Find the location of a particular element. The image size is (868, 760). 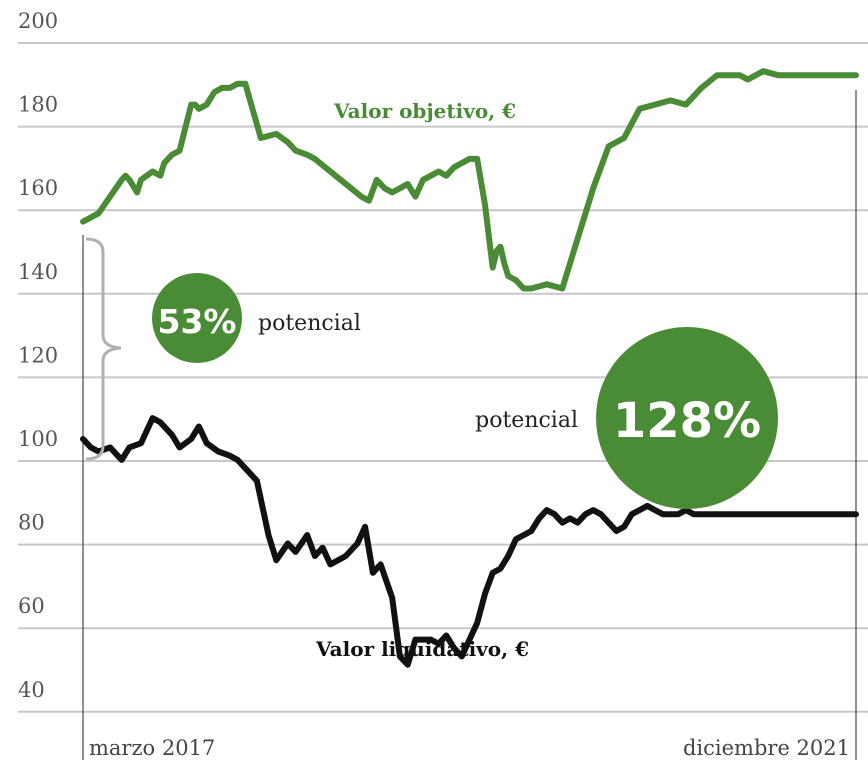

potential-bubble-small is located at coordinates (197, 318).